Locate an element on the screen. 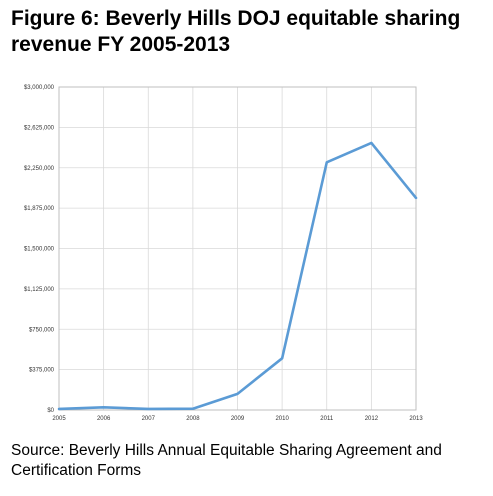  y-tick-label: $1,500,000 is located at coordinates (39, 250).